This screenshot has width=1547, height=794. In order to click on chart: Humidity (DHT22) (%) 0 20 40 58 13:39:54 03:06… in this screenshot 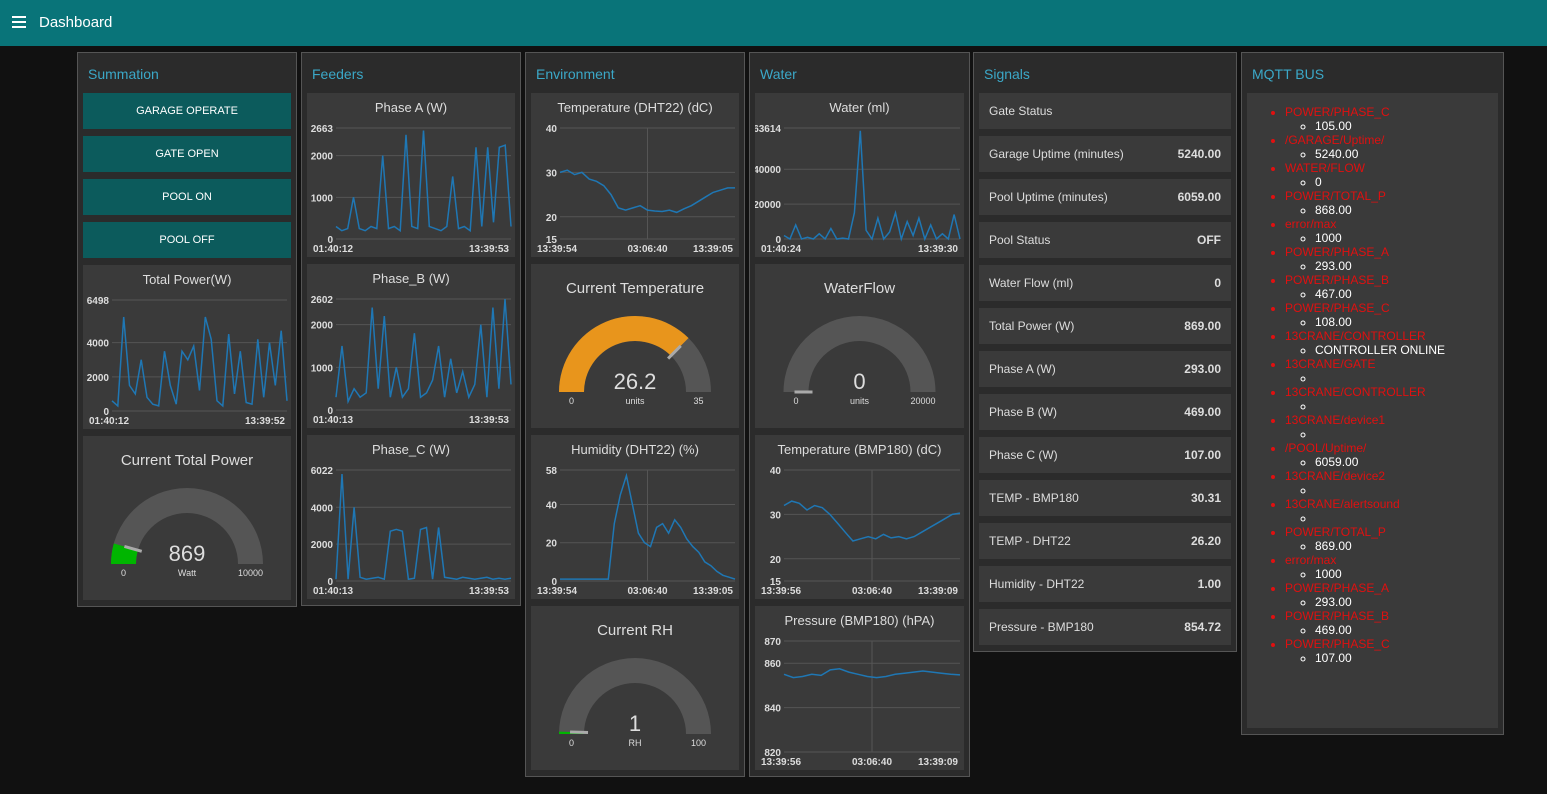, I will do `click(636, 519)`.